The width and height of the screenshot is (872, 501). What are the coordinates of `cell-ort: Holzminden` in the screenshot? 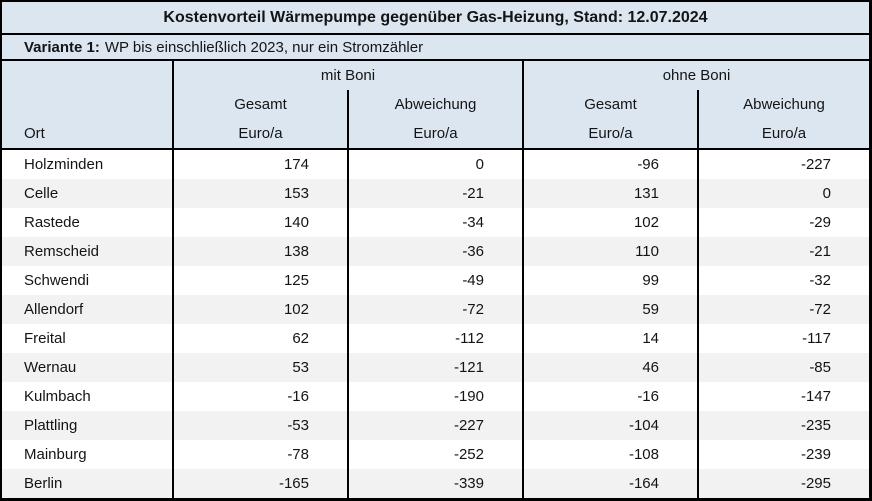 It's located at (64, 164).